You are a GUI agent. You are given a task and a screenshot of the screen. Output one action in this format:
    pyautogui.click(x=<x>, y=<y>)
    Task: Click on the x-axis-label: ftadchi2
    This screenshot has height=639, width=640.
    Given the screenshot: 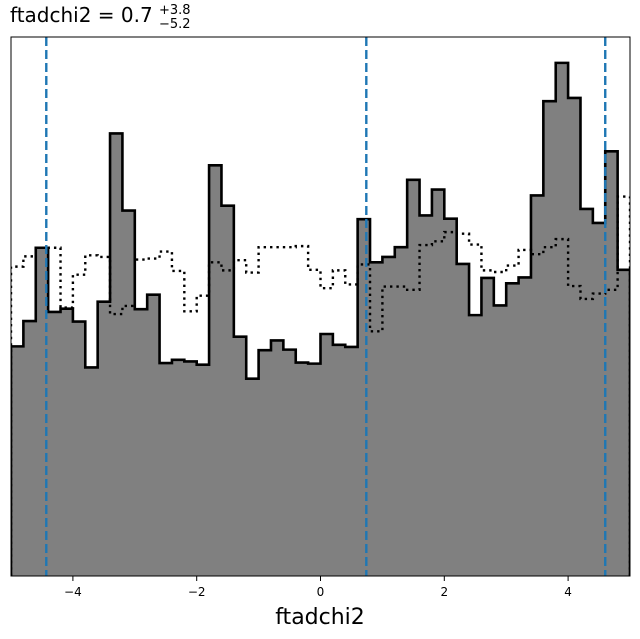 What is the action you would take?
    pyautogui.click(x=320, y=617)
    